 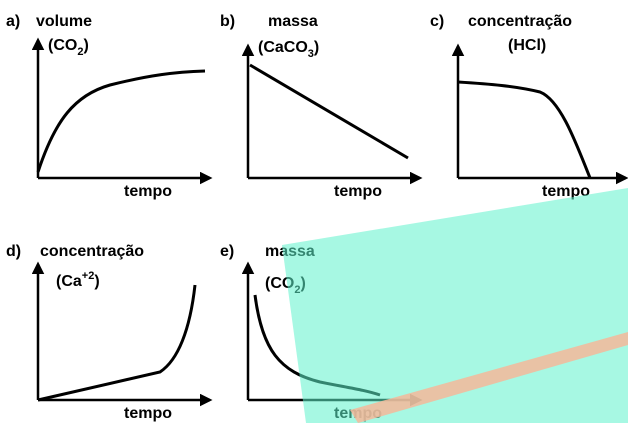 I want to click on quantity: volume, so click(x=64, y=21).